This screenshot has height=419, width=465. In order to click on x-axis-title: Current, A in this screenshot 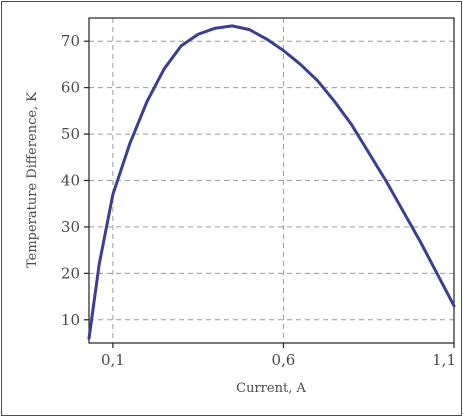, I will do `click(271, 388)`.